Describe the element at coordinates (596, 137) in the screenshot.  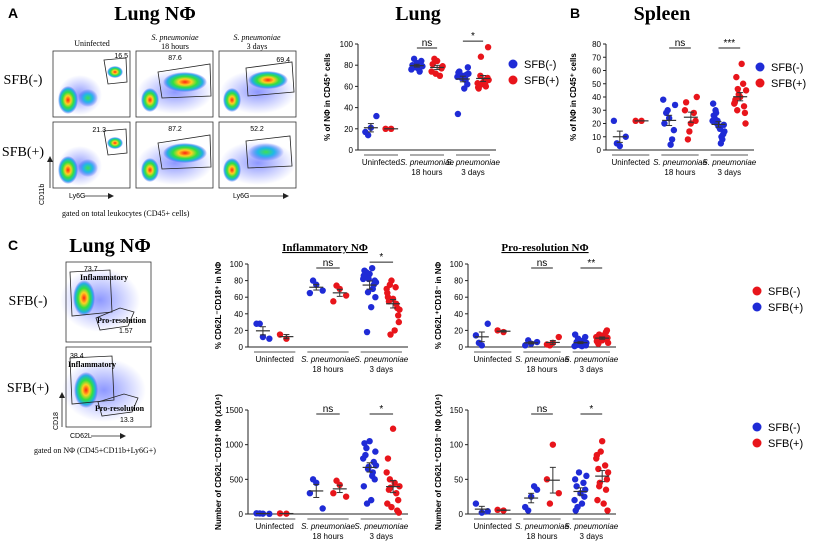
I see `y-tick-label: 10` at that location.